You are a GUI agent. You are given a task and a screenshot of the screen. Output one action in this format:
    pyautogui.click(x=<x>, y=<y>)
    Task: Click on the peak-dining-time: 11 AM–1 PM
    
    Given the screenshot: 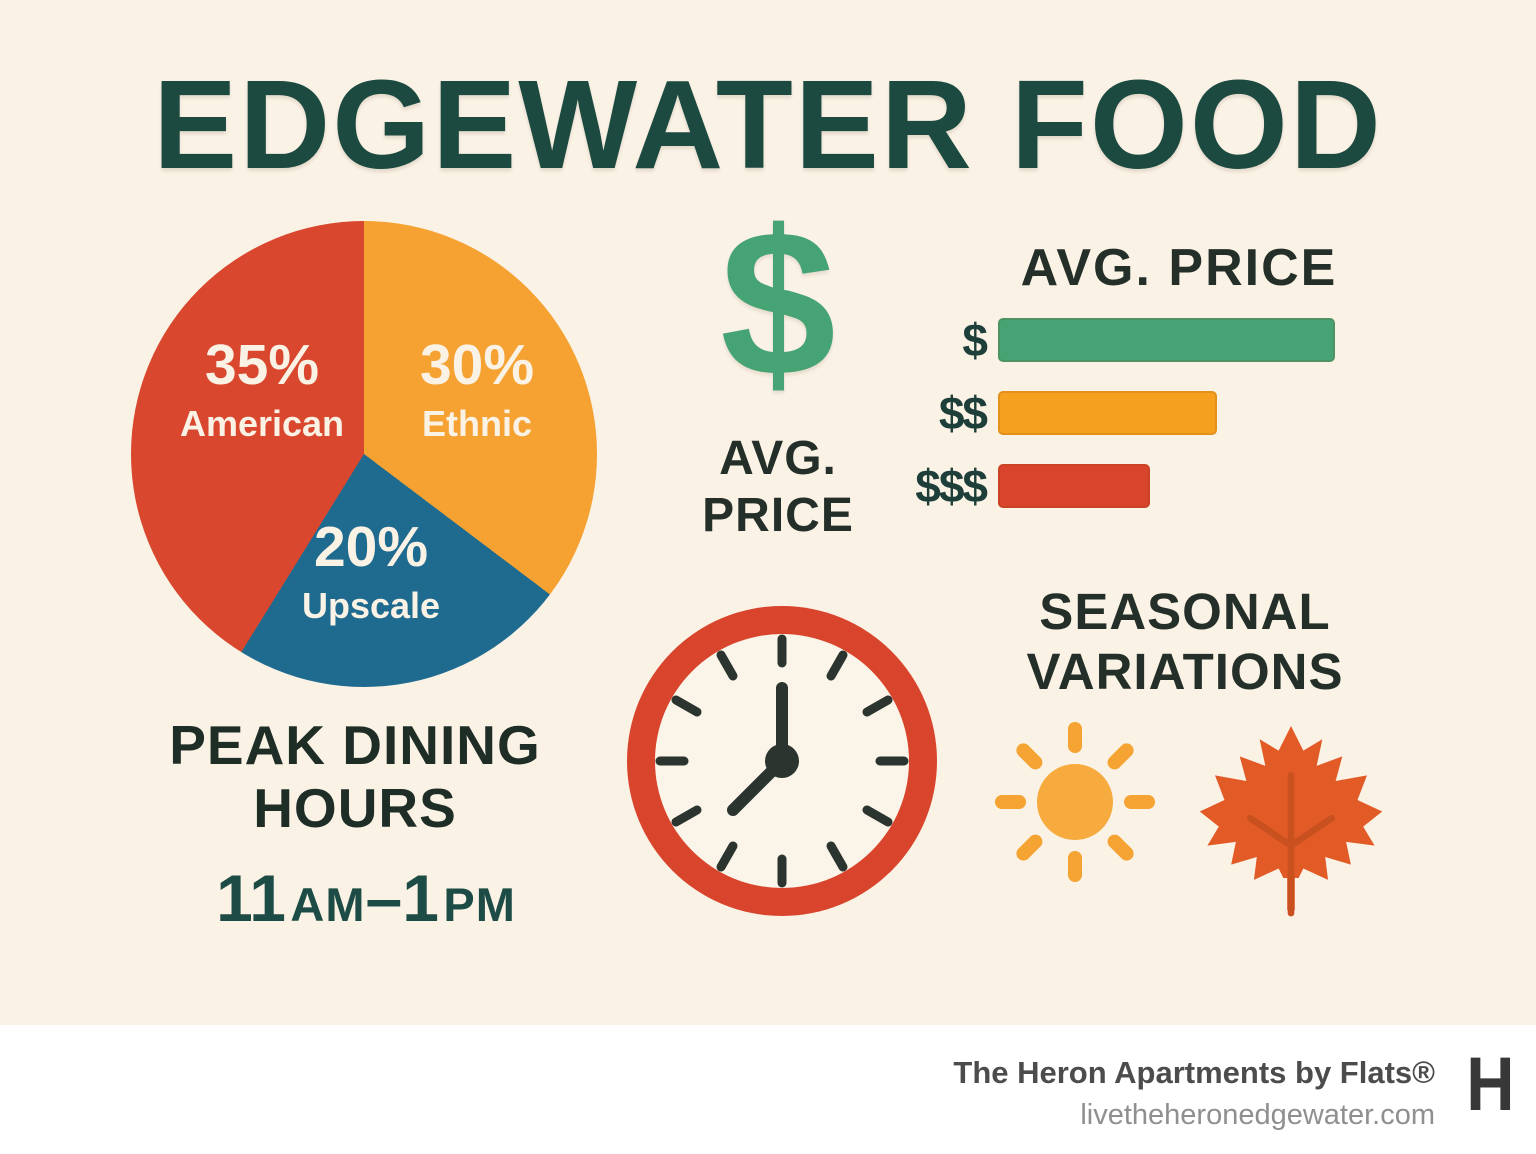 What is the action you would take?
    pyautogui.click(x=366, y=898)
    